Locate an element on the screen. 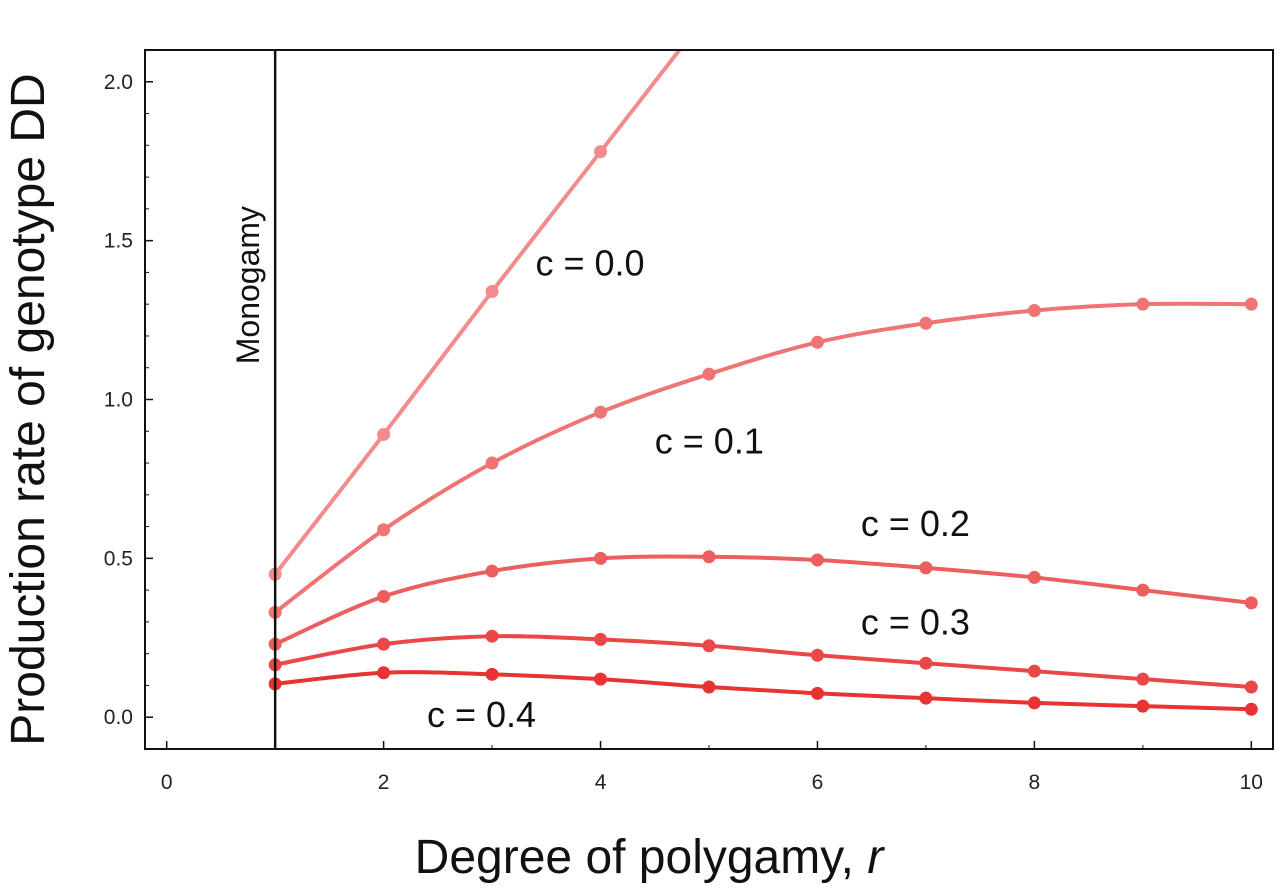 The image size is (1280, 889). y-axis: 0.0 0.5 1.0 1.5 2.0 is located at coordinates (128, 400).